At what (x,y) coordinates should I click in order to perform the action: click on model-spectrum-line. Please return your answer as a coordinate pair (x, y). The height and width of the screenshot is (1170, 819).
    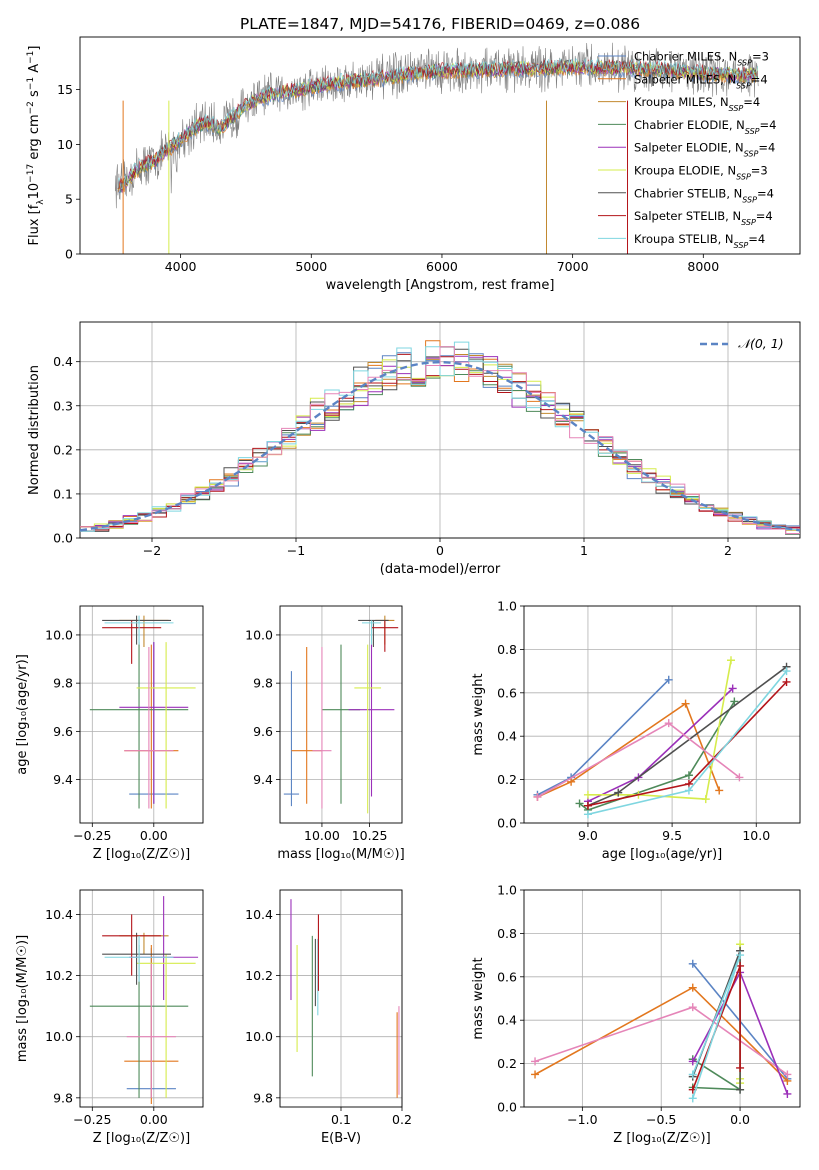
    Looking at the image, I should click on (438, 127).